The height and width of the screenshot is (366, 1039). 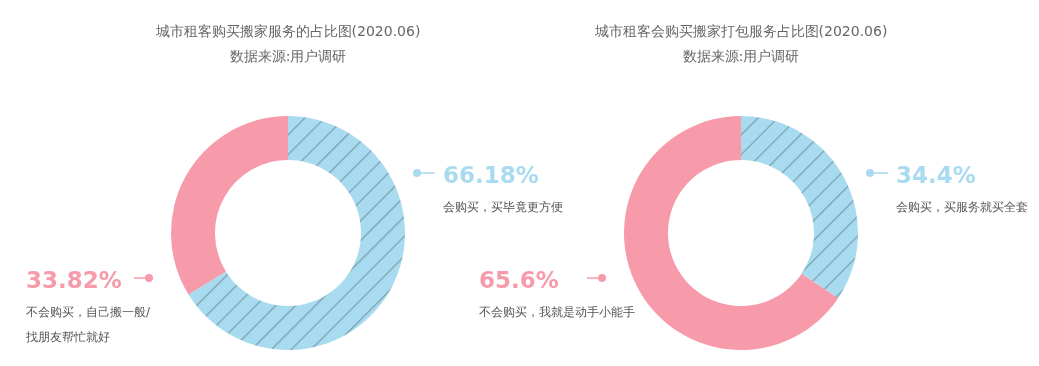 What do you see at coordinates (503, 207) in the screenshot?
I see `slice-label: 会购买，买毕竟更方便` at bounding box center [503, 207].